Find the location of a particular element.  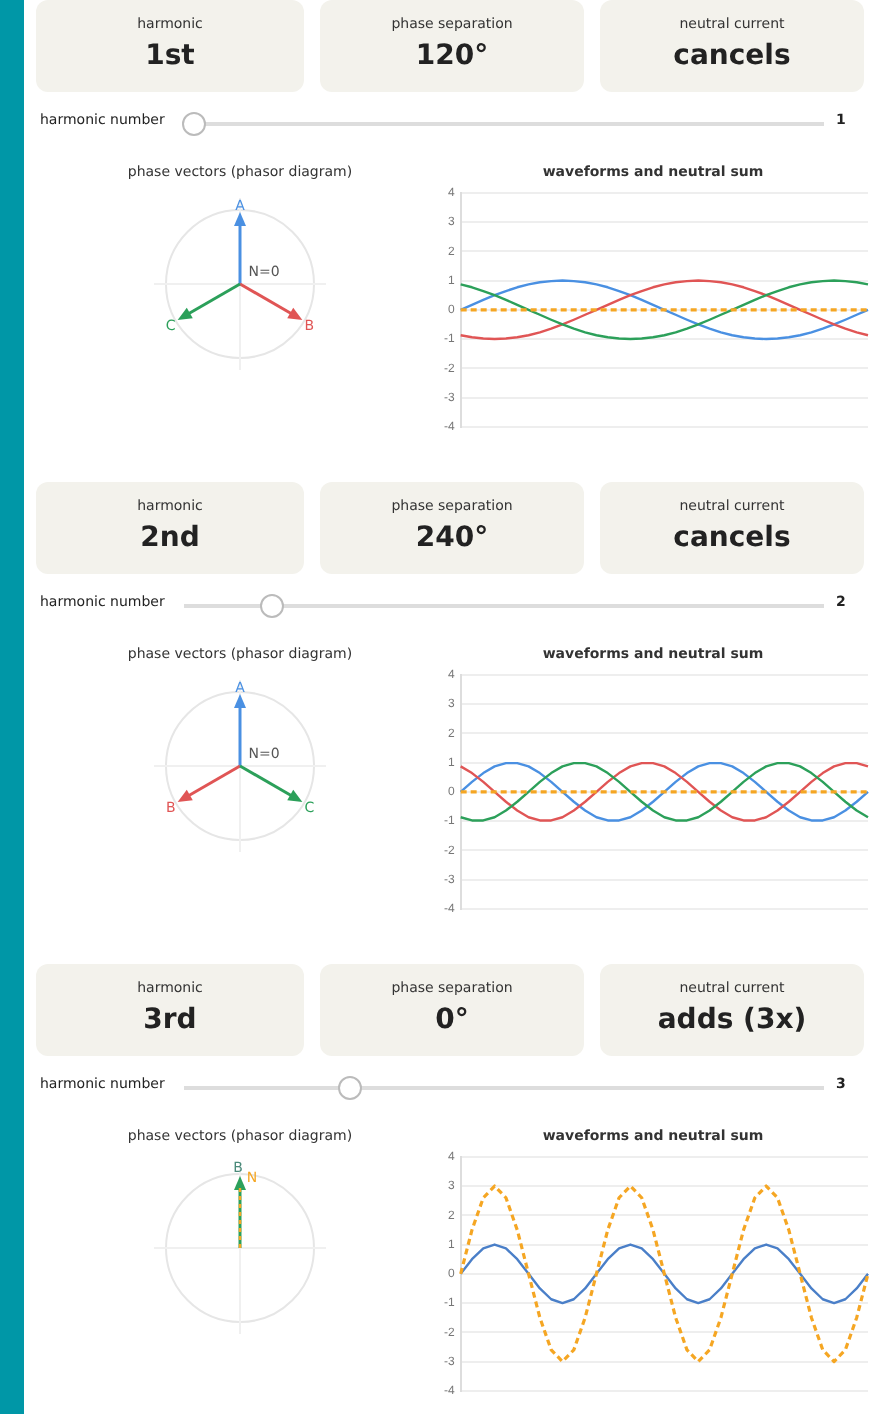

text: adds (3x) is located at coordinates (732, 1020).